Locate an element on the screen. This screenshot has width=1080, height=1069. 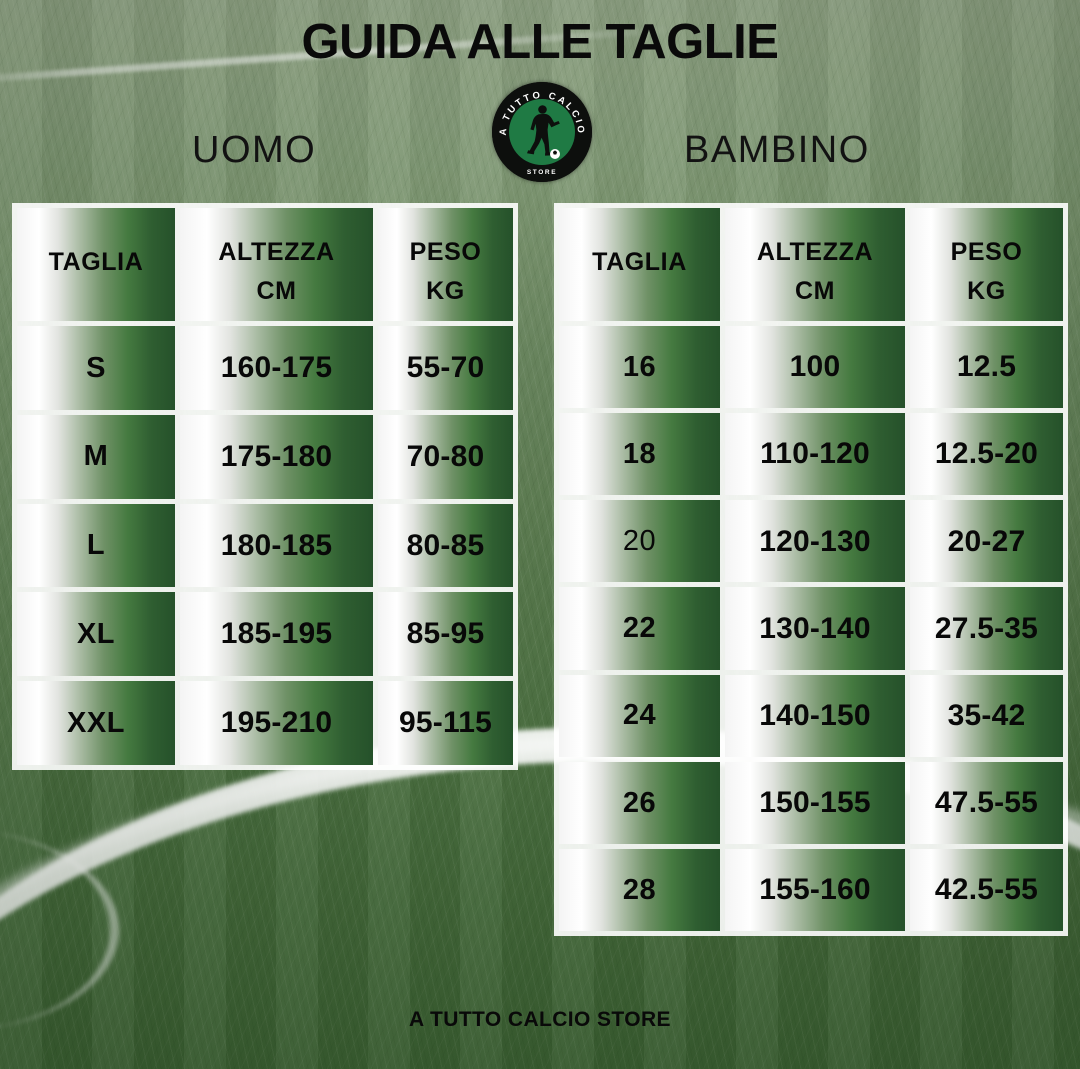
table-row: 95-115 is located at coordinates (445, 723).